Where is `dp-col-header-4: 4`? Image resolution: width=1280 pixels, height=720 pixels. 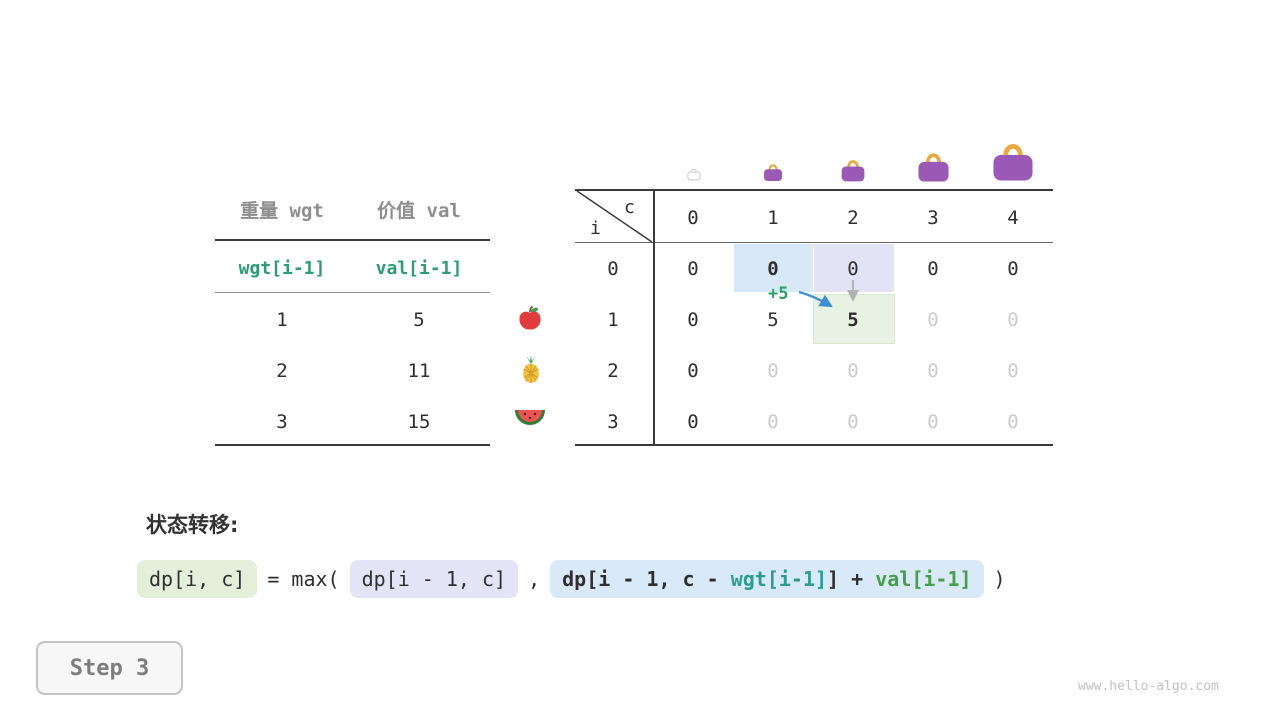 dp-col-header-4: 4 is located at coordinates (1013, 218).